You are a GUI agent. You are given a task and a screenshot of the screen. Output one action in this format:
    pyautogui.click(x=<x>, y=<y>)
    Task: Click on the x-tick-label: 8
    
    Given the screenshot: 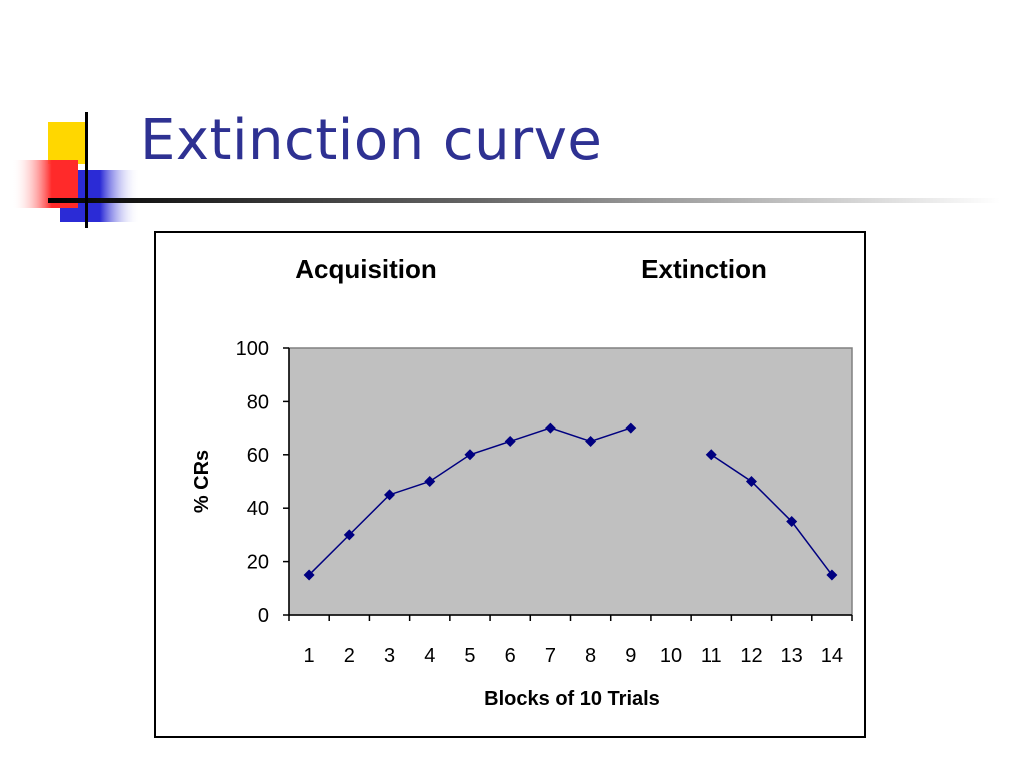 What is the action you would take?
    pyautogui.click(x=590, y=656)
    